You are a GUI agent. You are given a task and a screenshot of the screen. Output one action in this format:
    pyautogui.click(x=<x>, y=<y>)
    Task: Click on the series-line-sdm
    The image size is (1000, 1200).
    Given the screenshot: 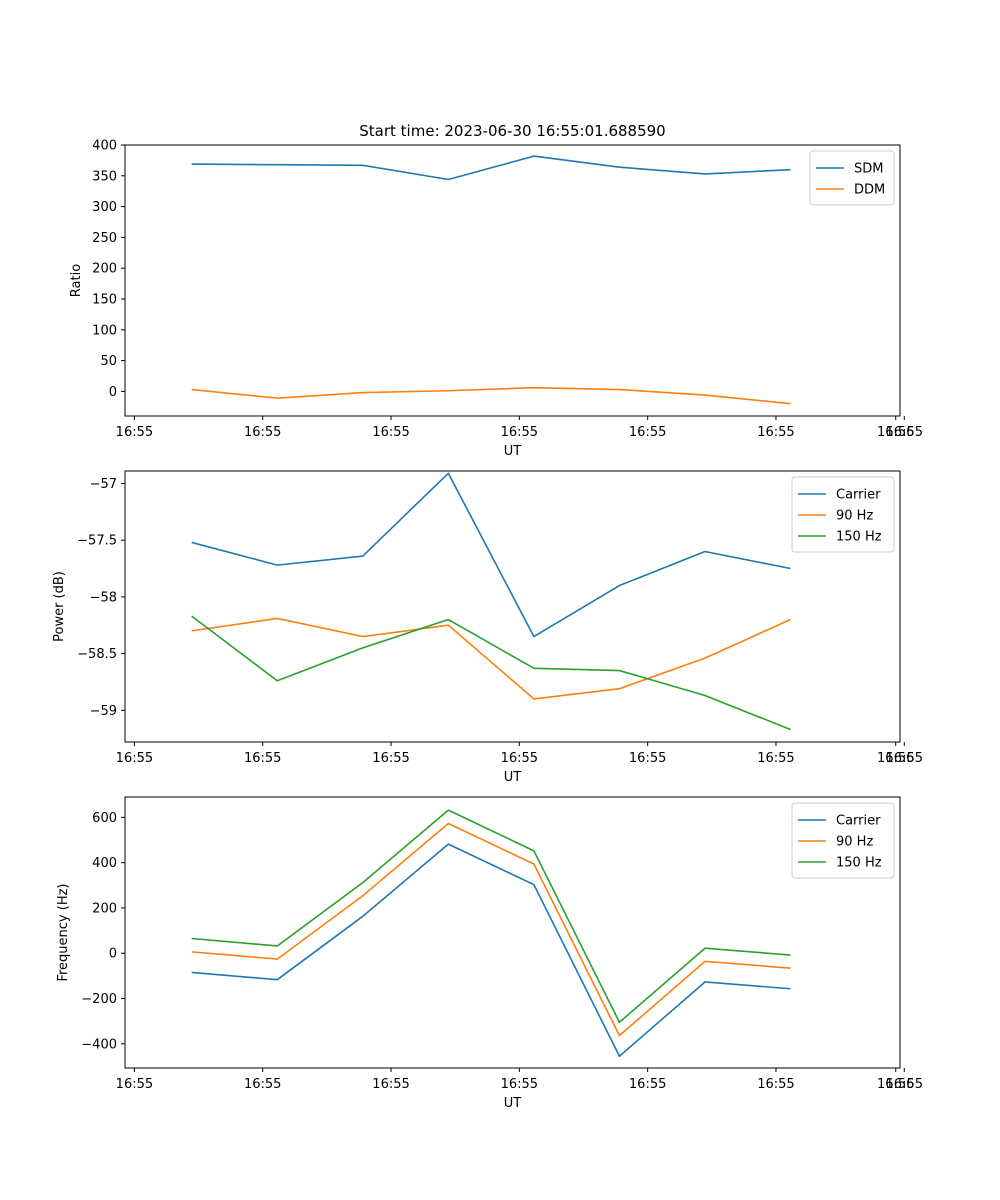 What is the action you would take?
    pyautogui.click(x=491, y=168)
    